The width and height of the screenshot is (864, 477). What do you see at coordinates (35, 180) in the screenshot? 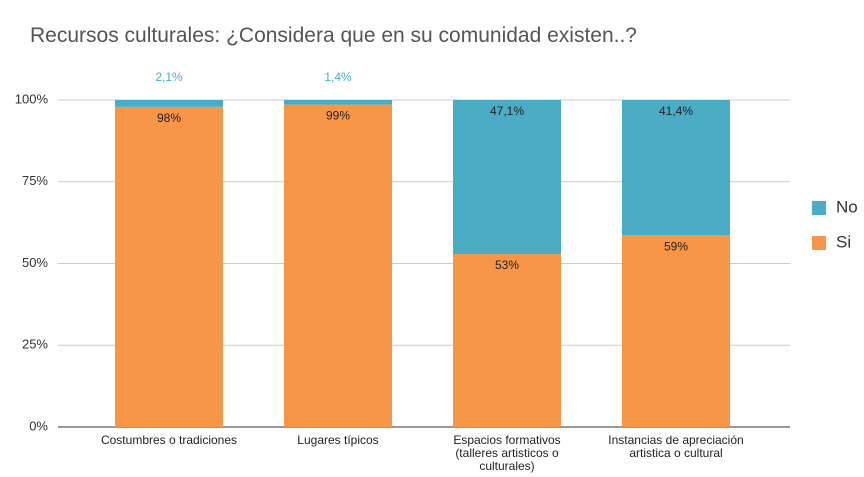
I see `y-tick-label: 75%` at bounding box center [35, 180].